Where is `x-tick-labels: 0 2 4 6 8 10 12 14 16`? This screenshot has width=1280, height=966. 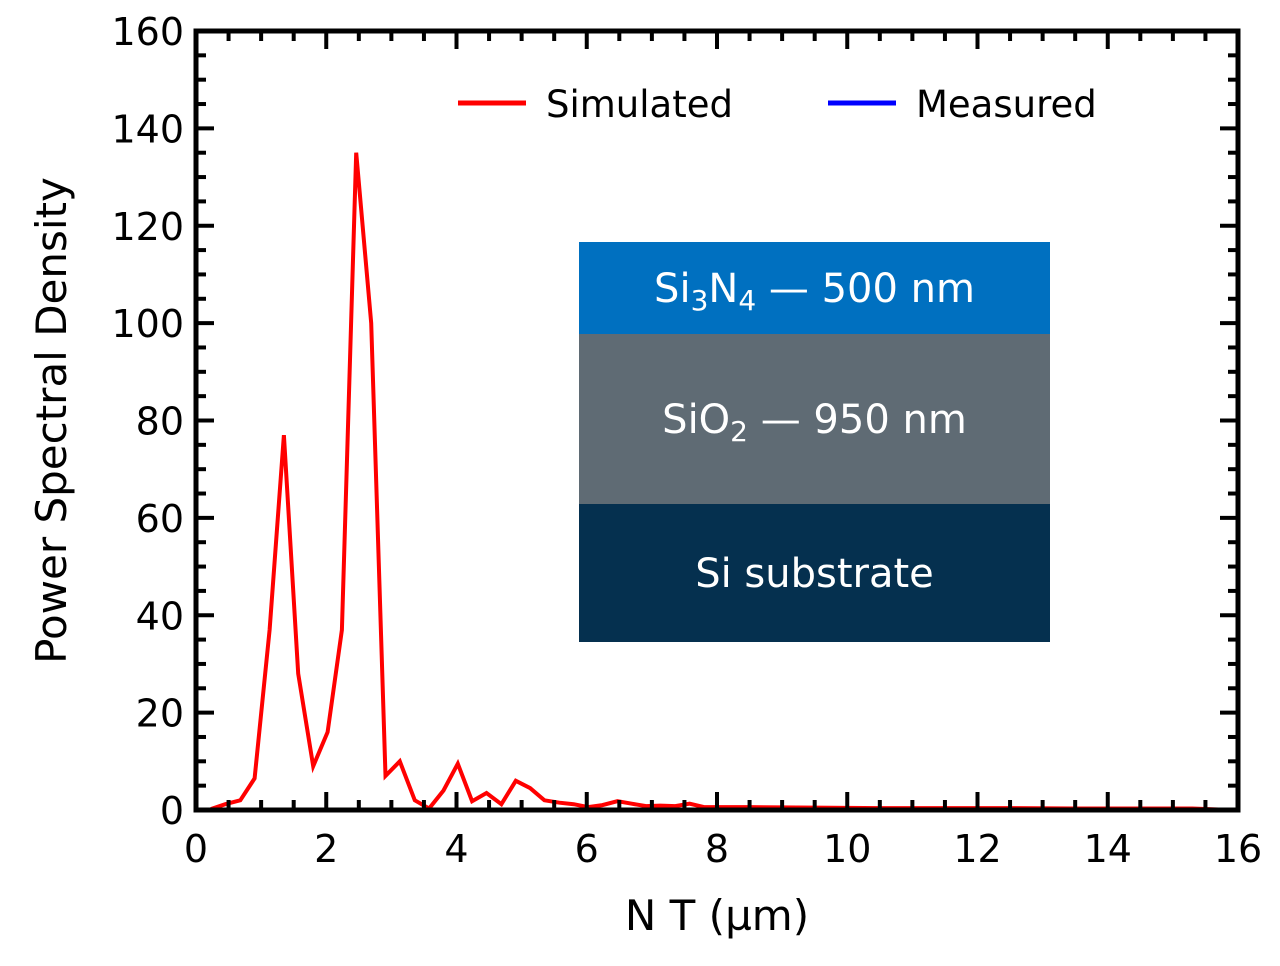 x-tick-labels: 0 2 4 6 8 10 12 14 16 is located at coordinates (723, 849).